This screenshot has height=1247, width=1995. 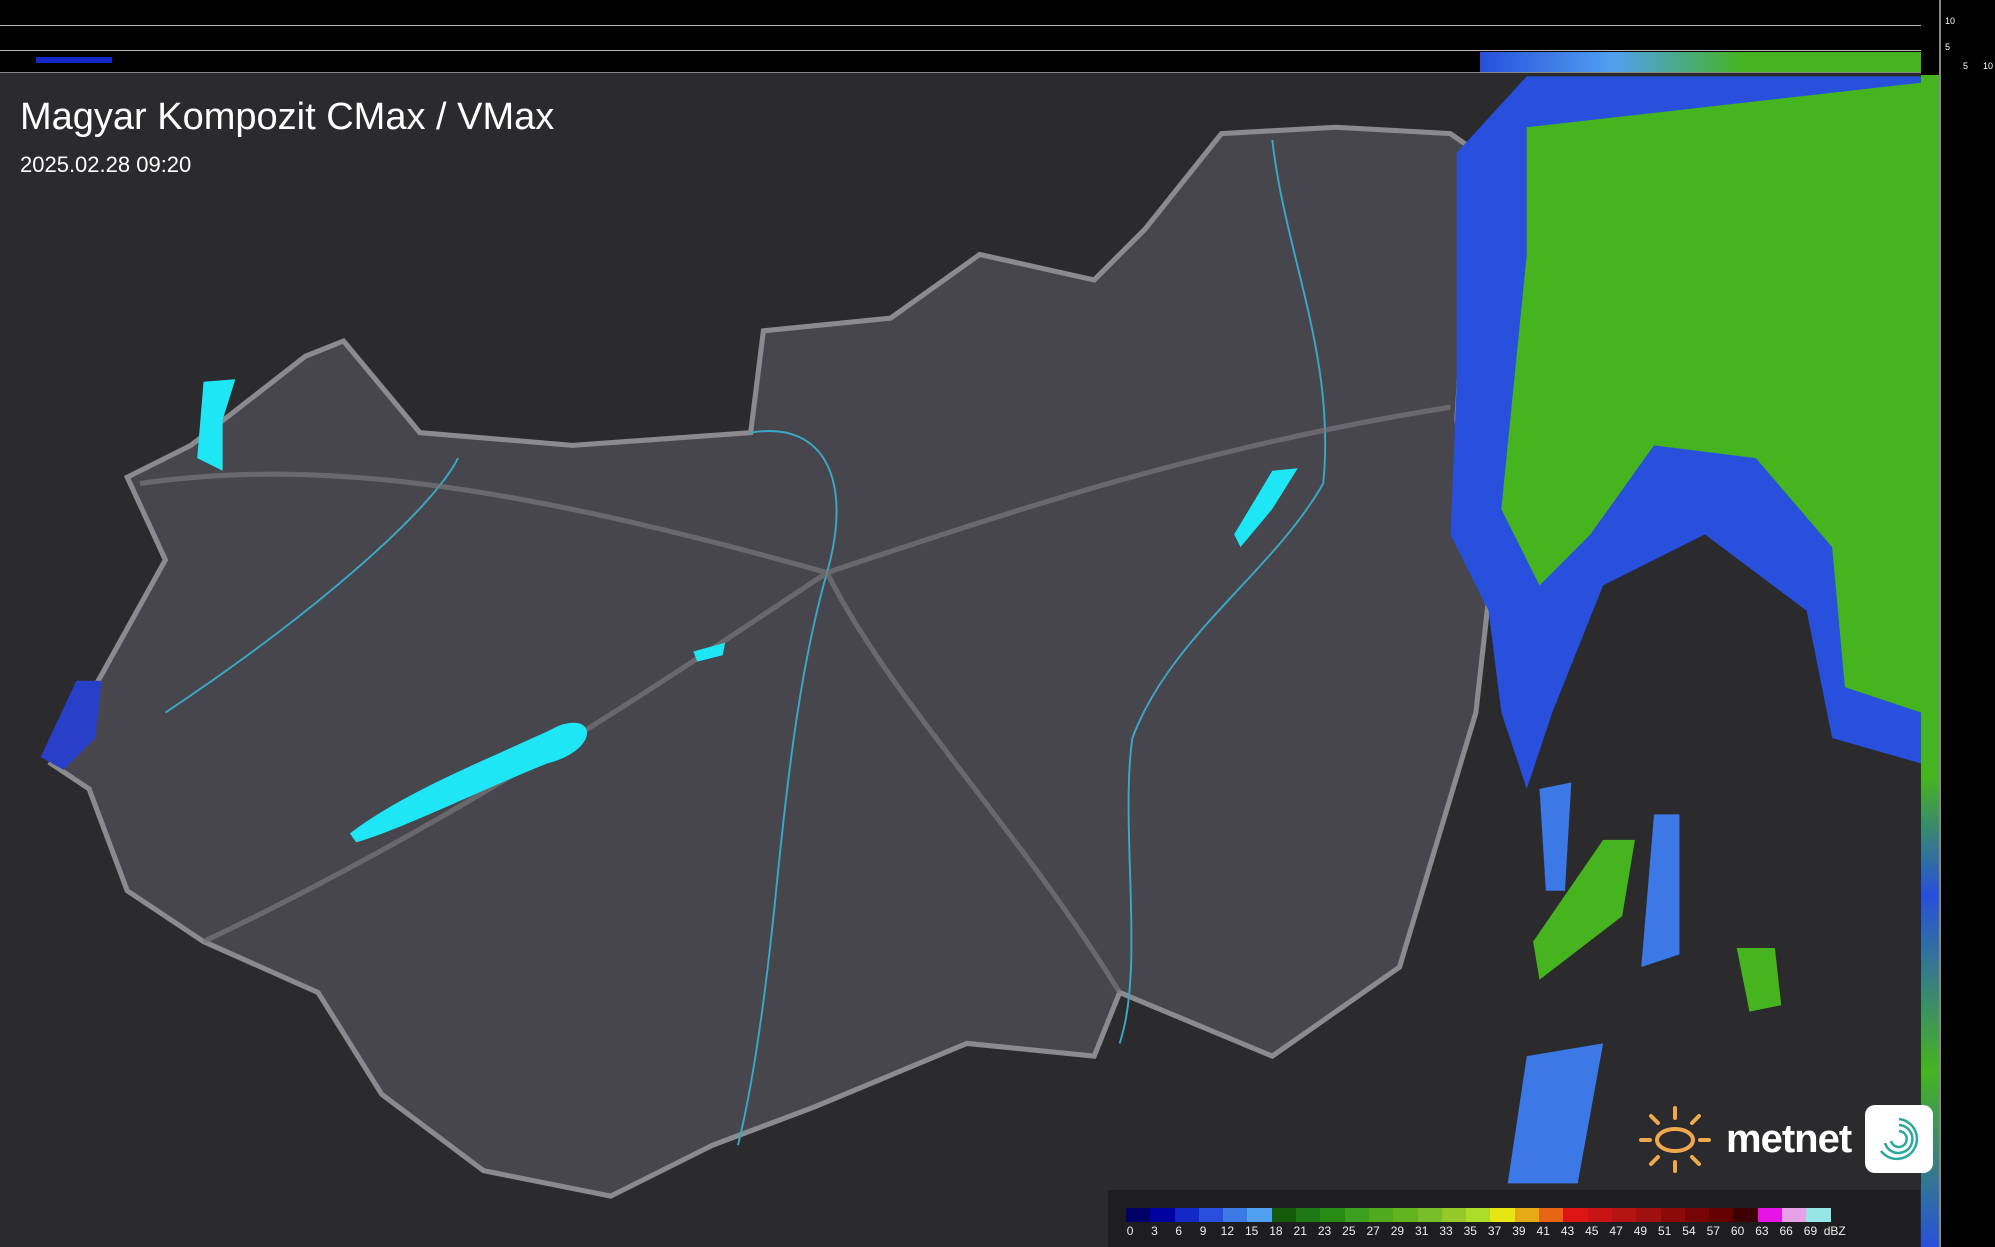 I want to click on legend-color-bar, so click(x=1478, y=1215).